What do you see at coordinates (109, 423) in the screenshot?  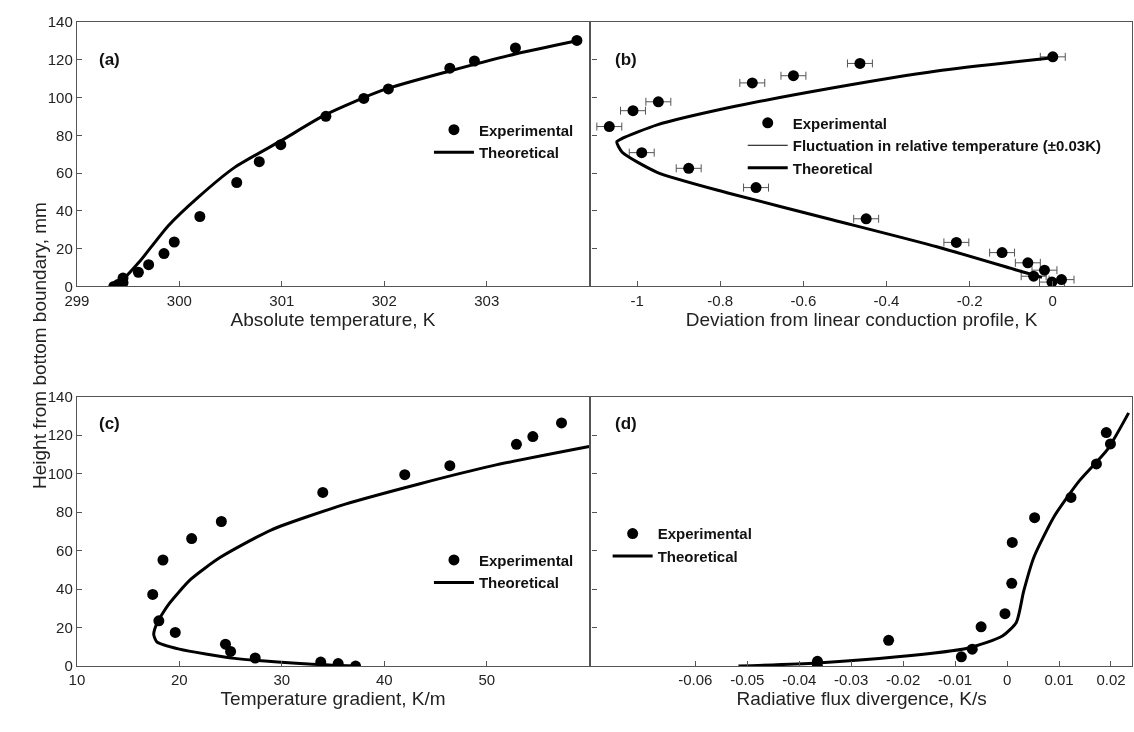 I see `annotation: (c)` at bounding box center [109, 423].